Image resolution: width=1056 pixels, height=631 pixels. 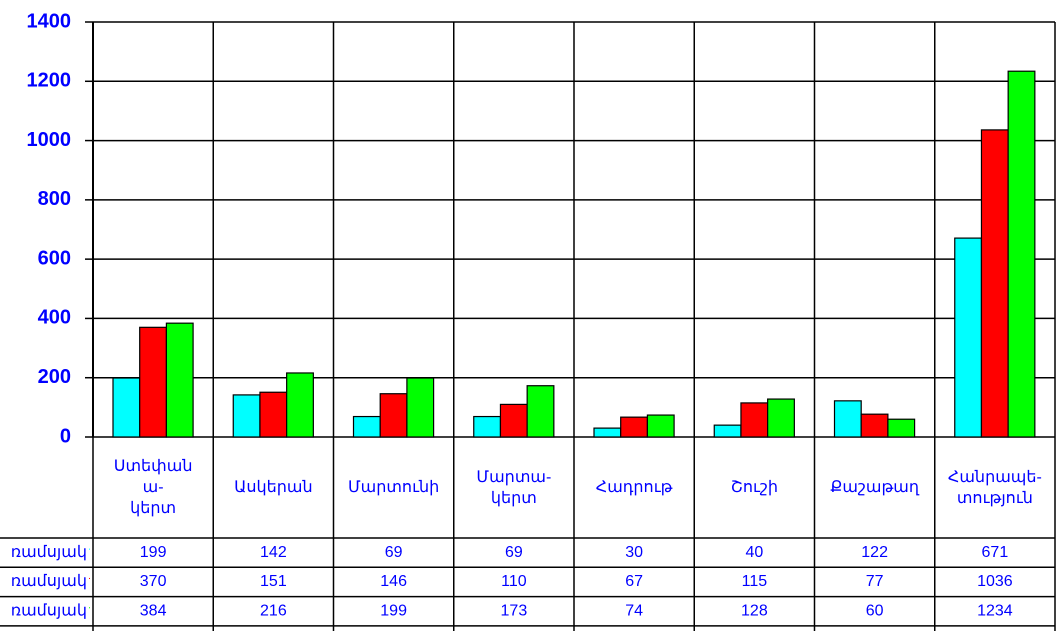 I want to click on y-tick-label: 1000, so click(x=49, y=140).